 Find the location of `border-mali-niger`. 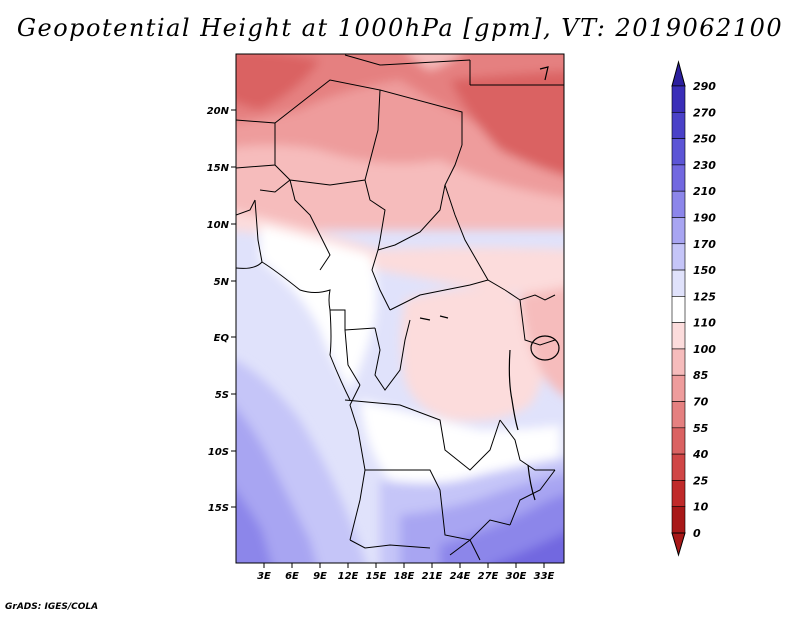

border-mali-niger is located at coordinates (256, 144).